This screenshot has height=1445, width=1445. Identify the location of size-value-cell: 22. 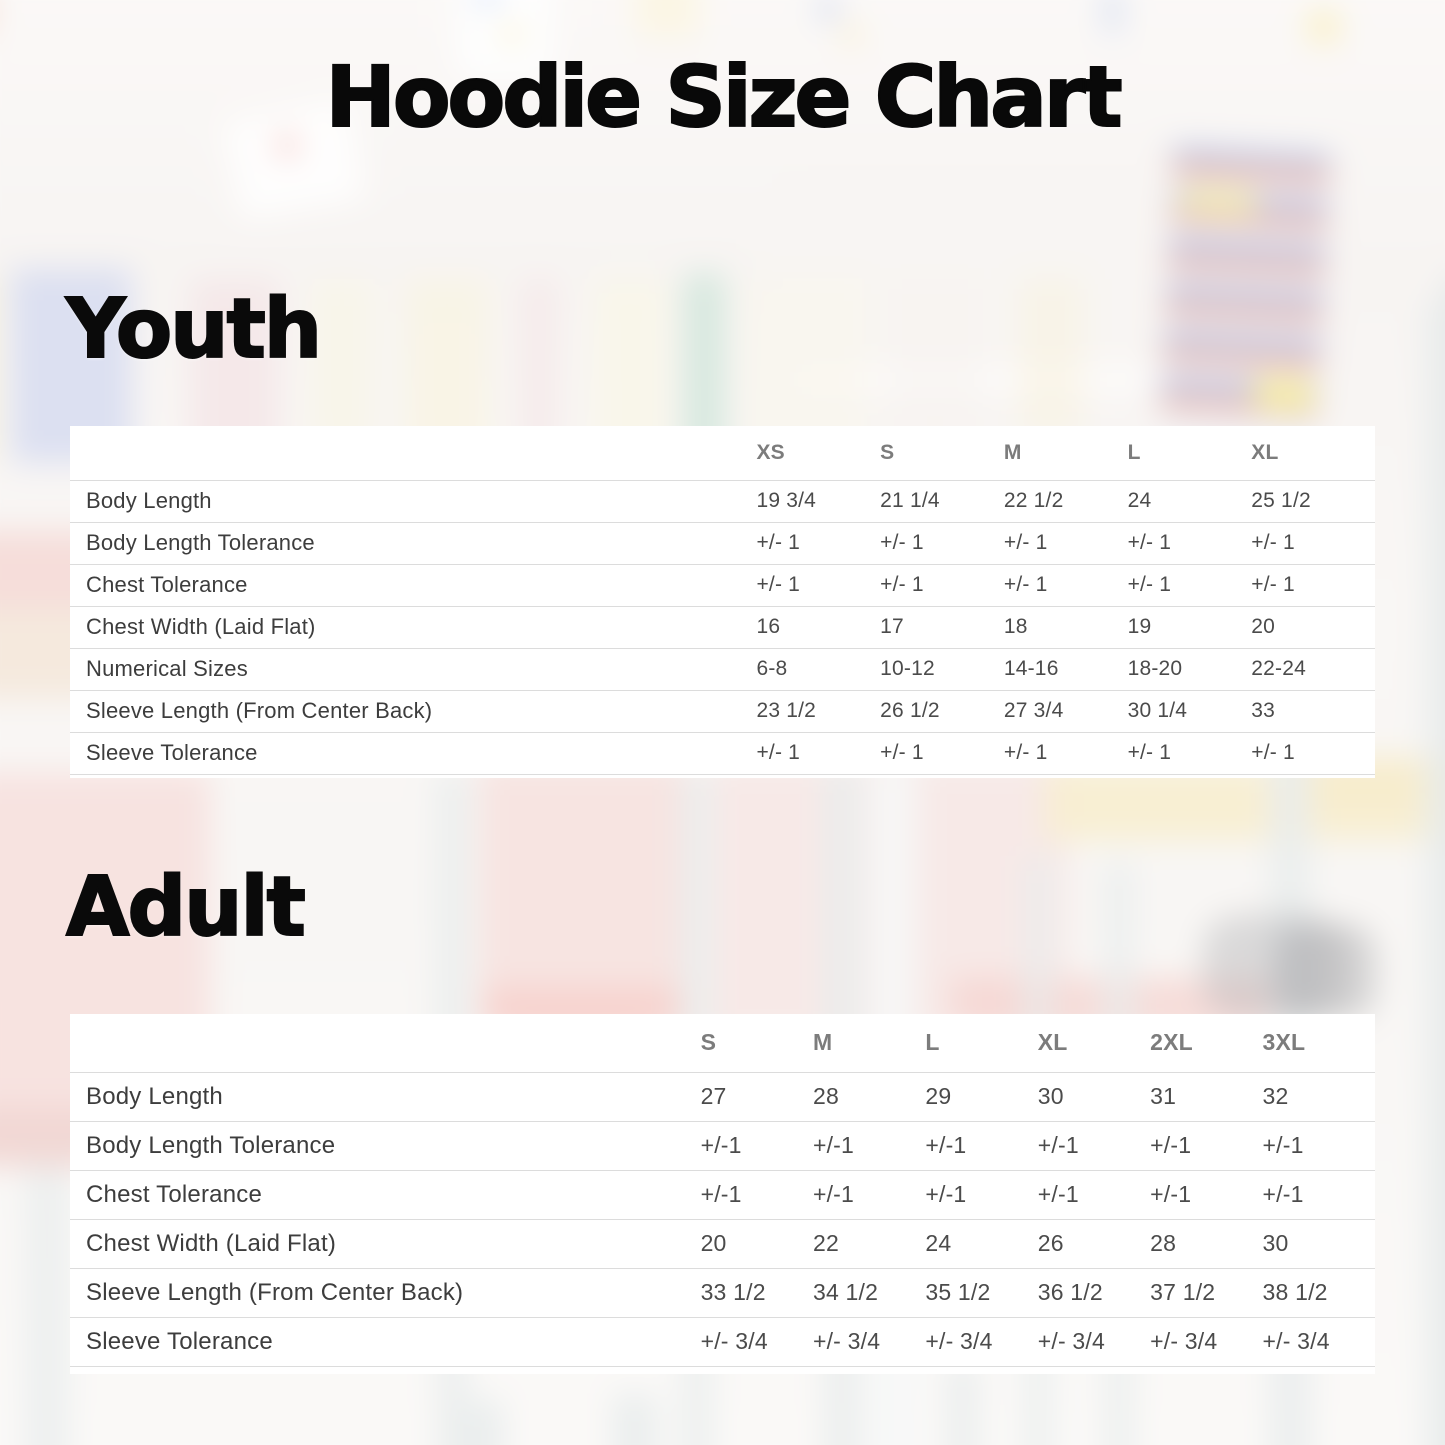
(869, 1244).